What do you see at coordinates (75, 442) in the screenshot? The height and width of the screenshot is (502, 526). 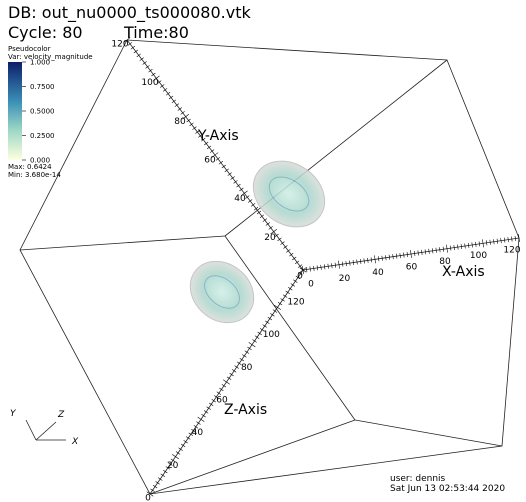 I see `triad-x: X` at bounding box center [75, 442].